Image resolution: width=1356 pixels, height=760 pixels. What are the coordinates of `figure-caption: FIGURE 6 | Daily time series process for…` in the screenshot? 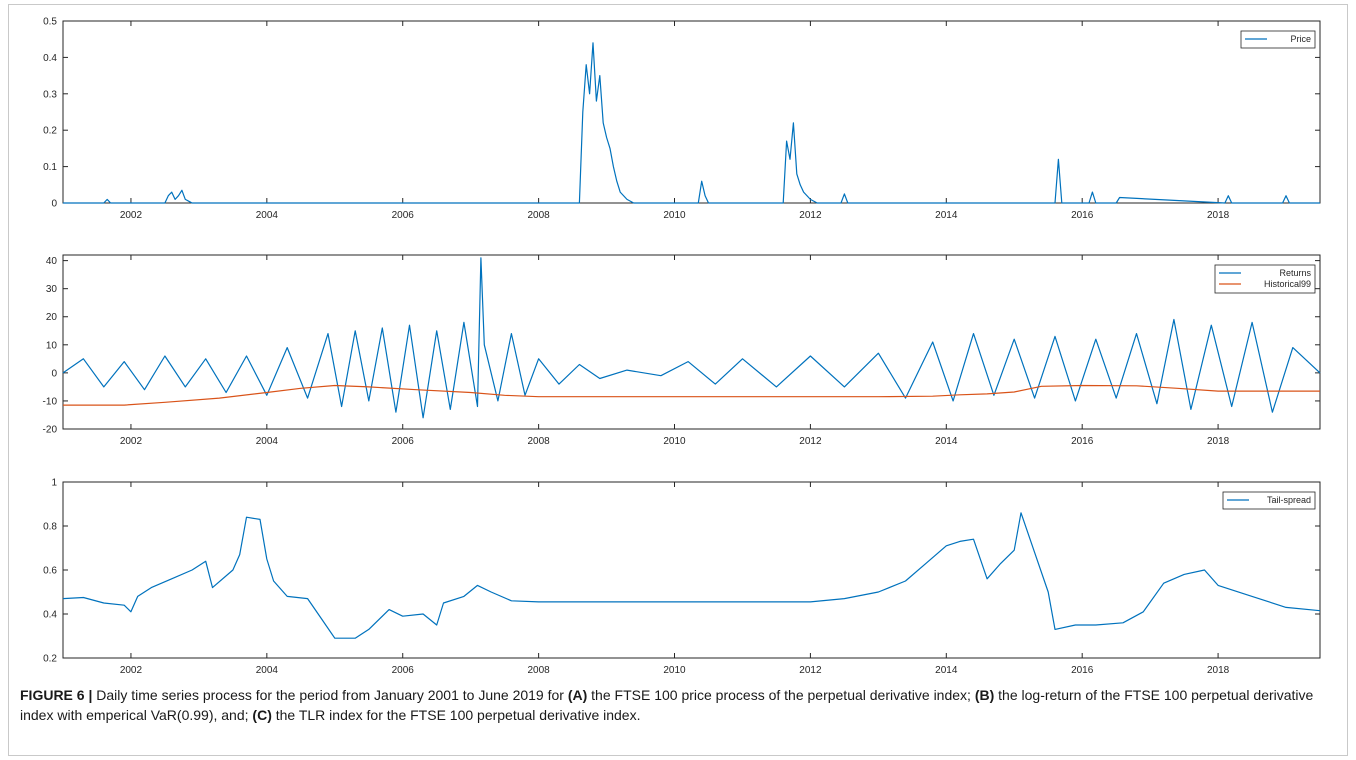 It's located at (678, 705).